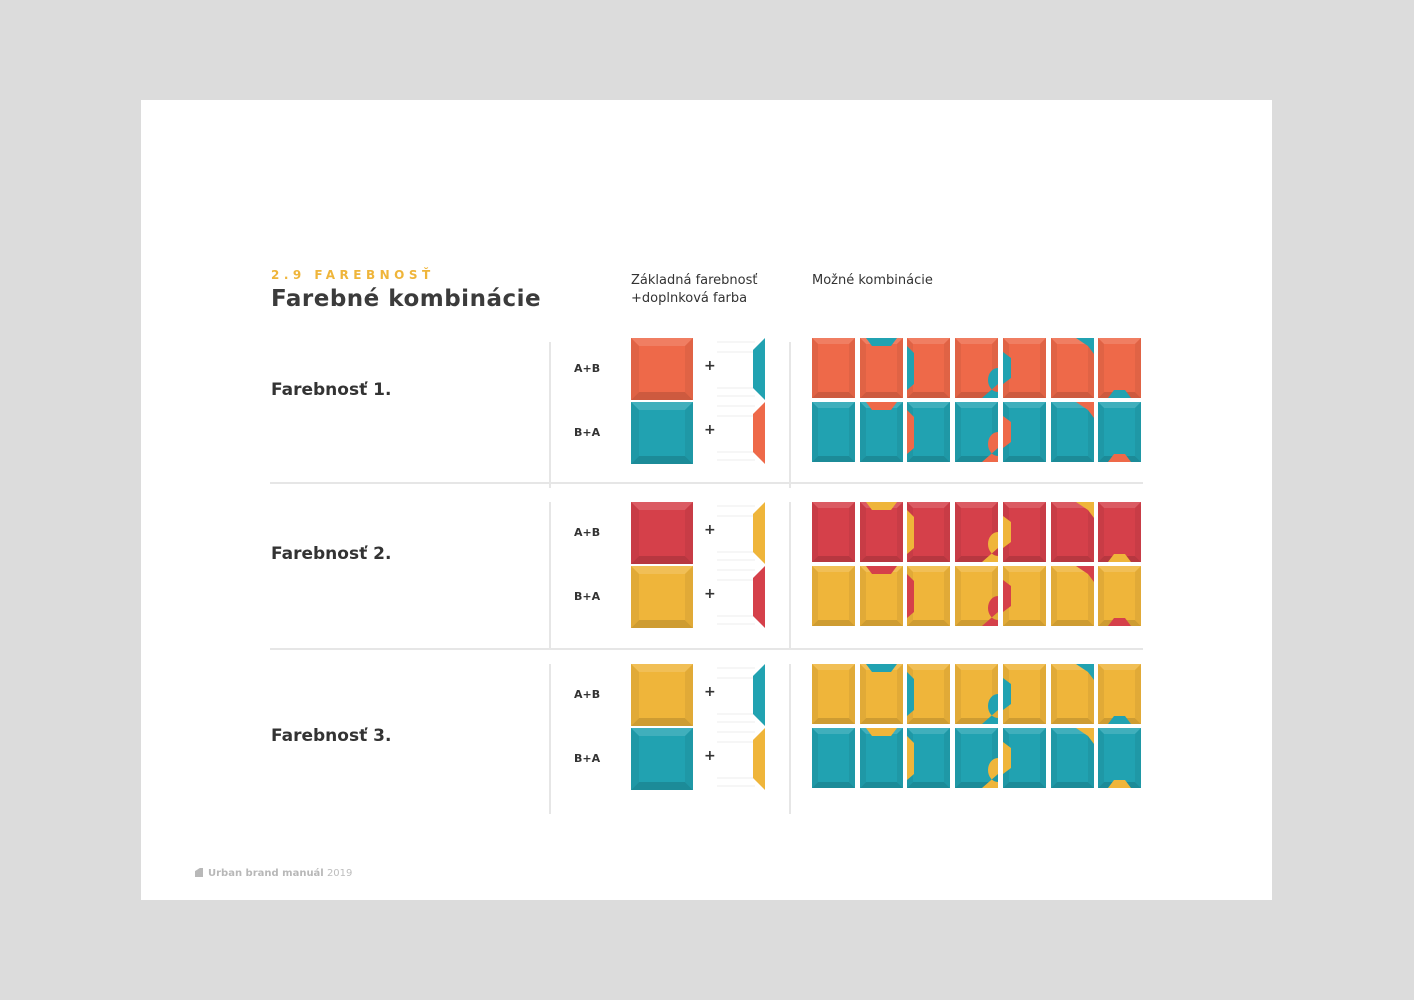 This screenshot has height=1000, width=1414. Describe the element at coordinates (331, 554) in the screenshot. I see `row-label: Farebnosť 2.` at that location.